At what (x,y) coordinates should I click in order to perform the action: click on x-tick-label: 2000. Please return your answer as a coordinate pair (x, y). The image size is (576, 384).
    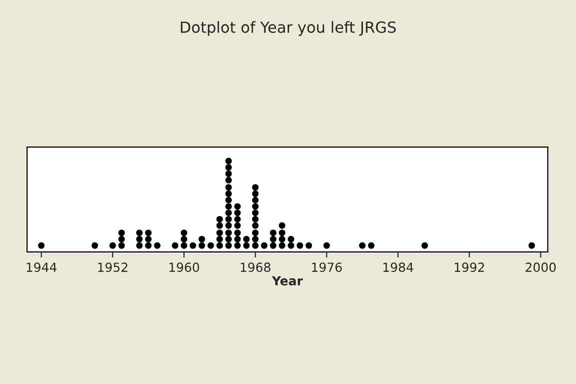
    Looking at the image, I should click on (541, 267).